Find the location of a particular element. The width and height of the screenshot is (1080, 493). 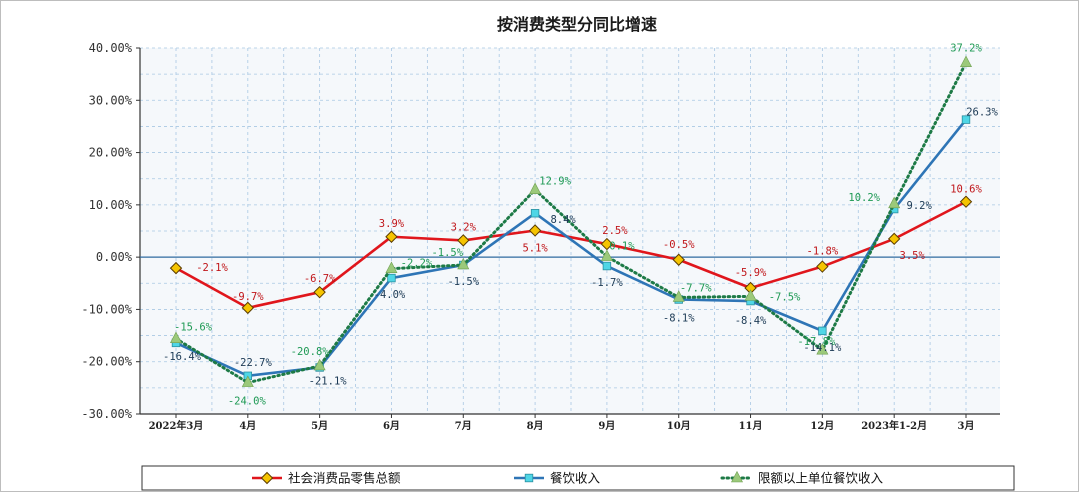

x-tick-label: 5月 is located at coordinates (319, 426).